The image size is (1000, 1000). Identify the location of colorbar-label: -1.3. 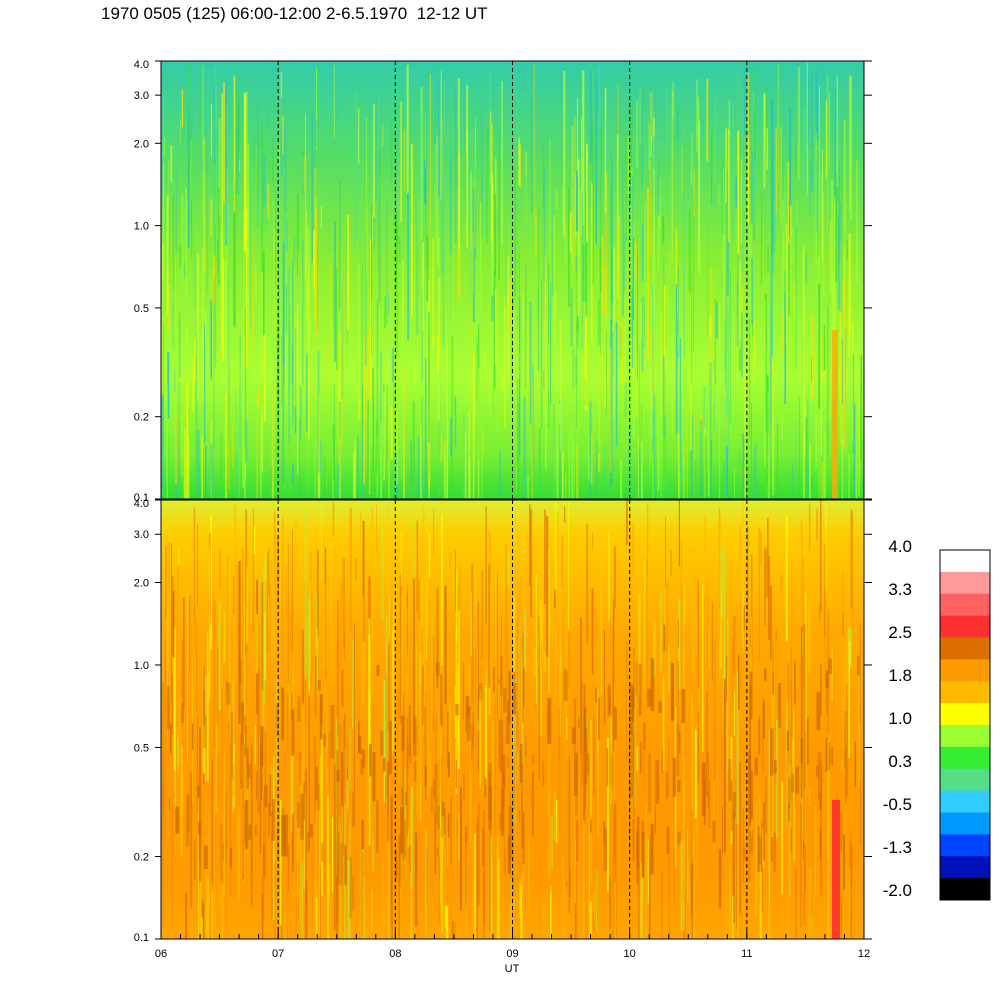
(897, 847).